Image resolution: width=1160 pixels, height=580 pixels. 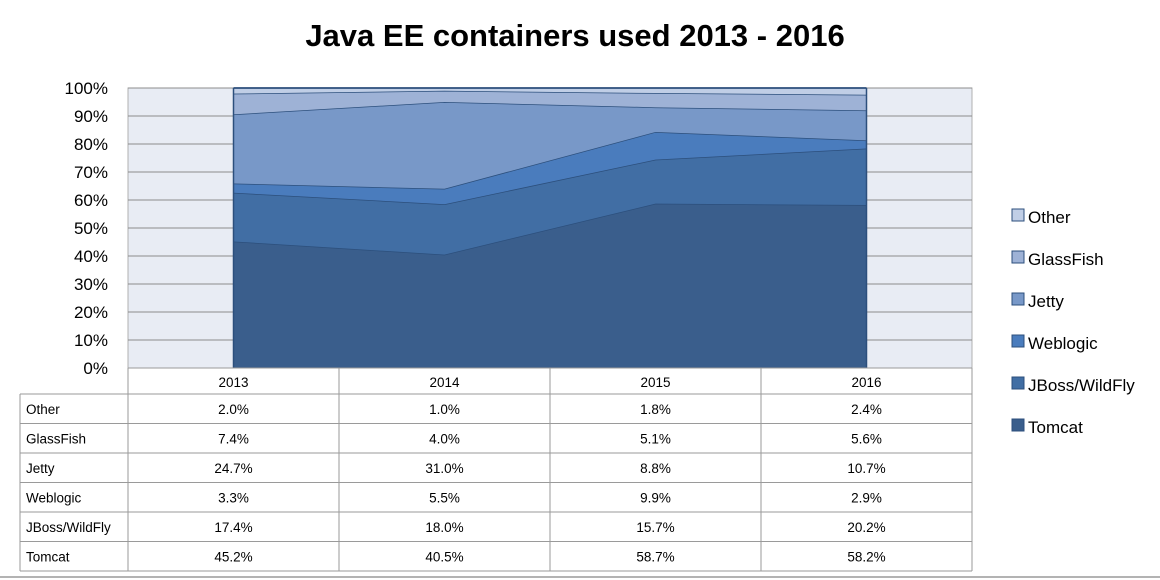 I want to click on y-tick-label: 70%, so click(x=91, y=172).